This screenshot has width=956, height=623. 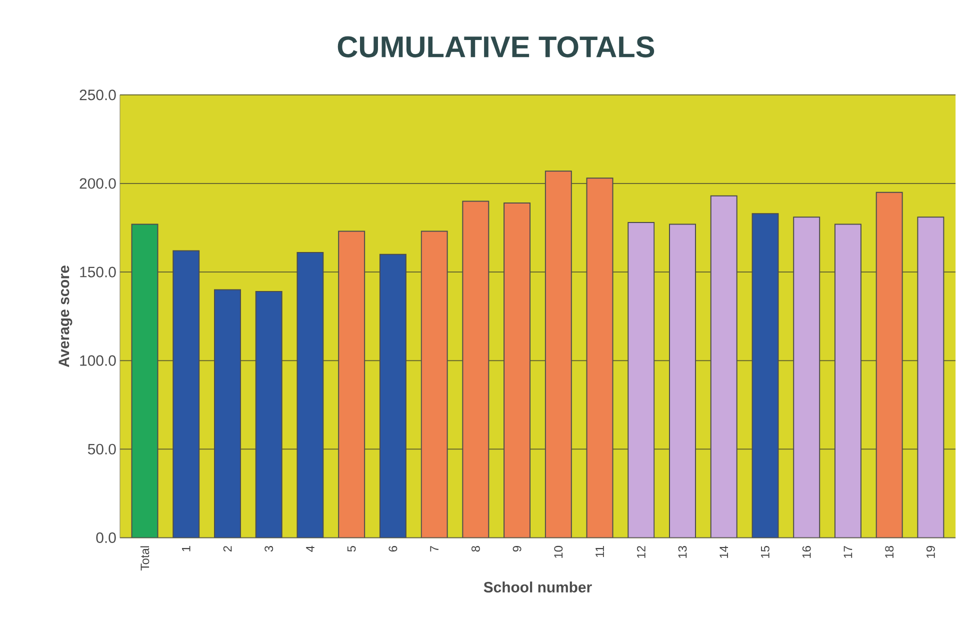 What do you see at coordinates (145, 558) in the screenshot?
I see `x-tick-label: Total` at bounding box center [145, 558].